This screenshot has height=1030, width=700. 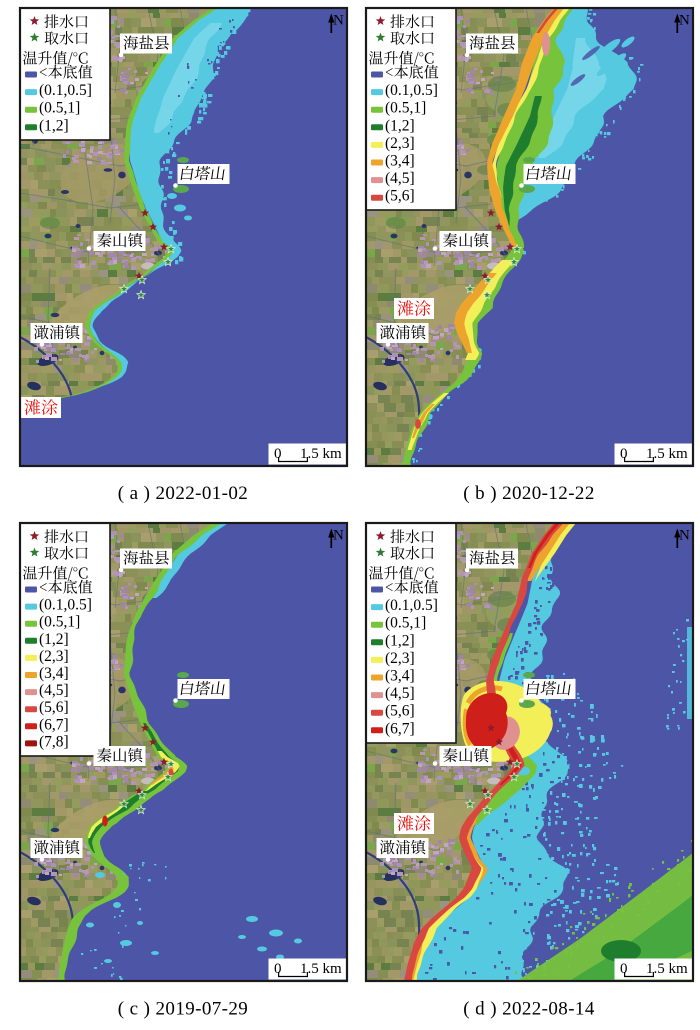 I want to click on svg-text: (7,8], so click(x=54, y=741).